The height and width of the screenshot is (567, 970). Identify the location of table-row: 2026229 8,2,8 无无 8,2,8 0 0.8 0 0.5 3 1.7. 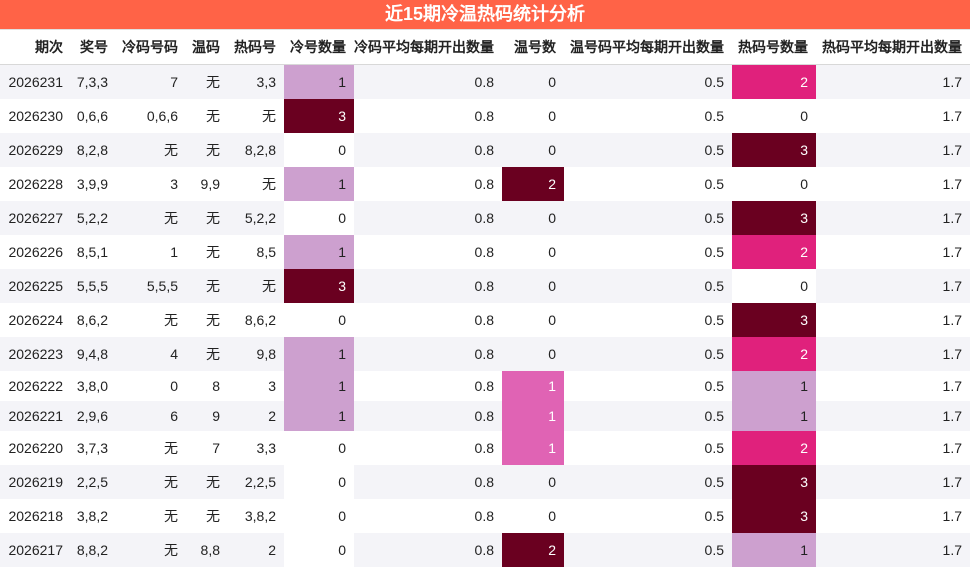
(485, 150).